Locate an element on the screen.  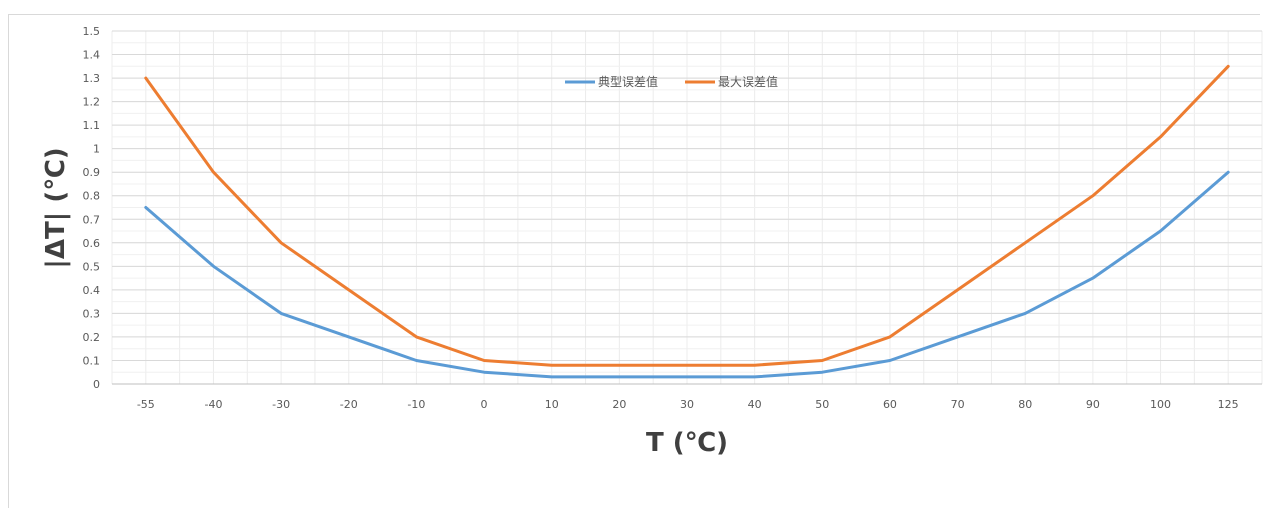
x-tick-label: 60 is located at coordinates (890, 404).